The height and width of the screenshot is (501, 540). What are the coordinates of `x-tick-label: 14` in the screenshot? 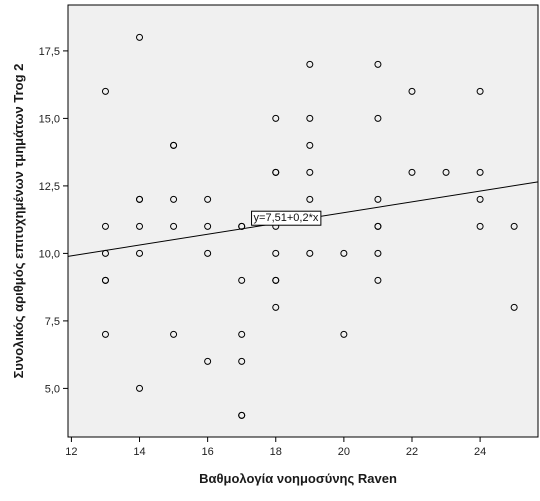 It's located at (139, 452).